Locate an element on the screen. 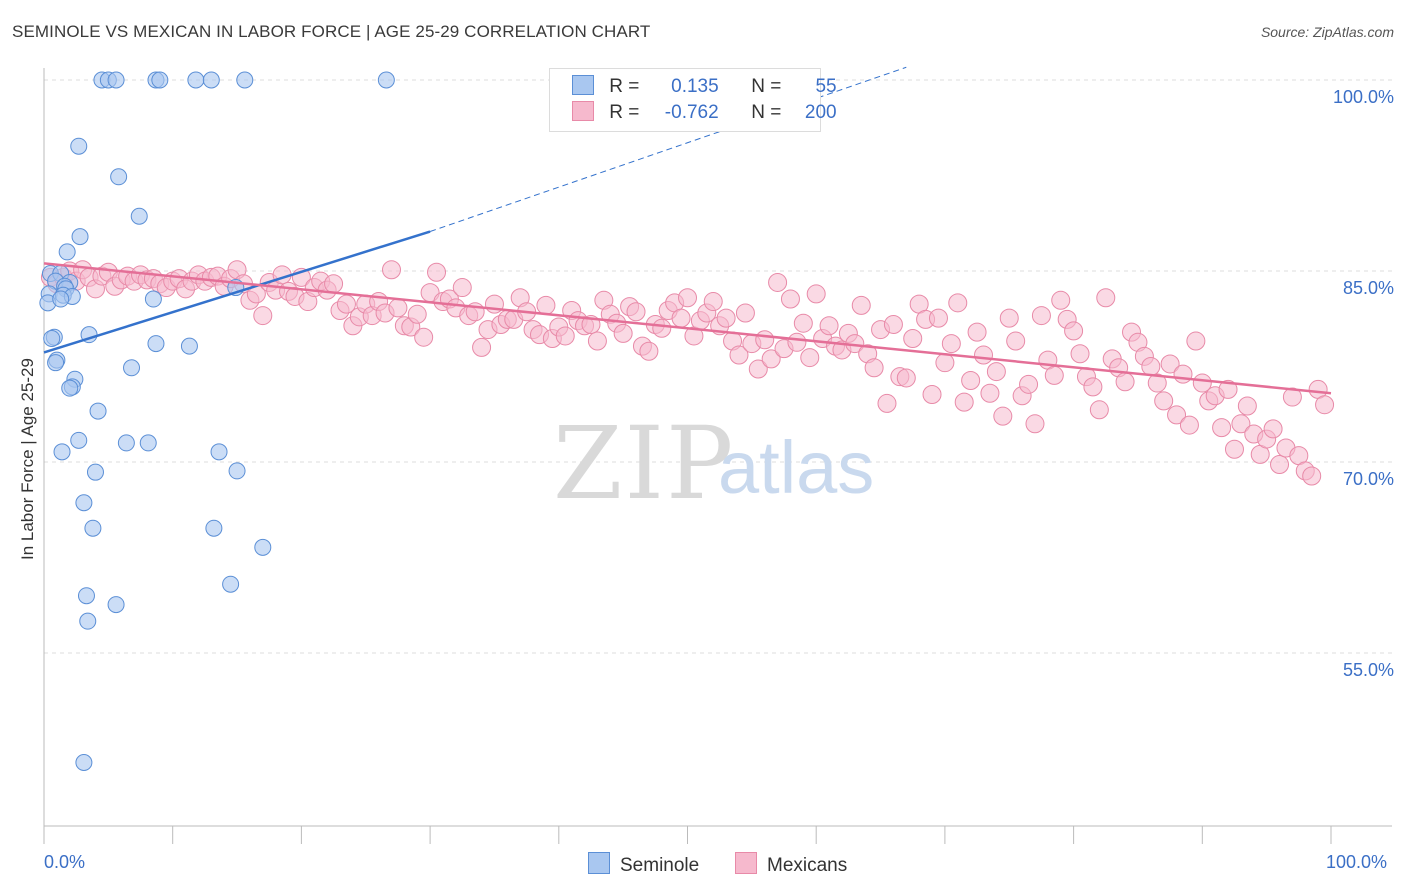 This screenshot has width=1406, height=892. seminole-swatch is located at coordinates (583, 85).